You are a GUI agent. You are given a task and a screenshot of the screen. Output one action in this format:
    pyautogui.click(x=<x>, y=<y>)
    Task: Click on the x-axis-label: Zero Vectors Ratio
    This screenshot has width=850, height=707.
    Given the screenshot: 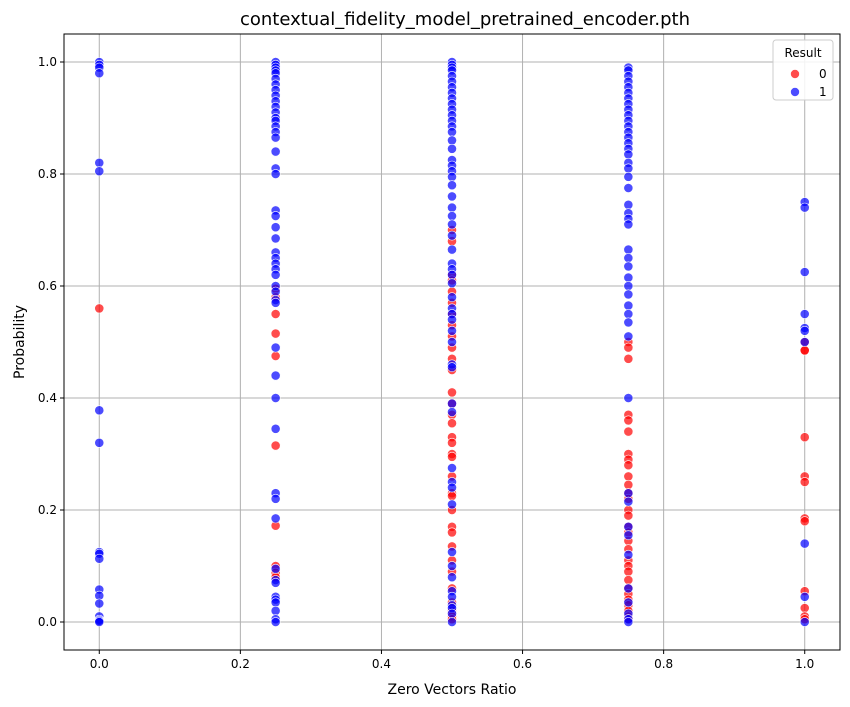 What is the action you would take?
    pyautogui.click(x=452, y=690)
    